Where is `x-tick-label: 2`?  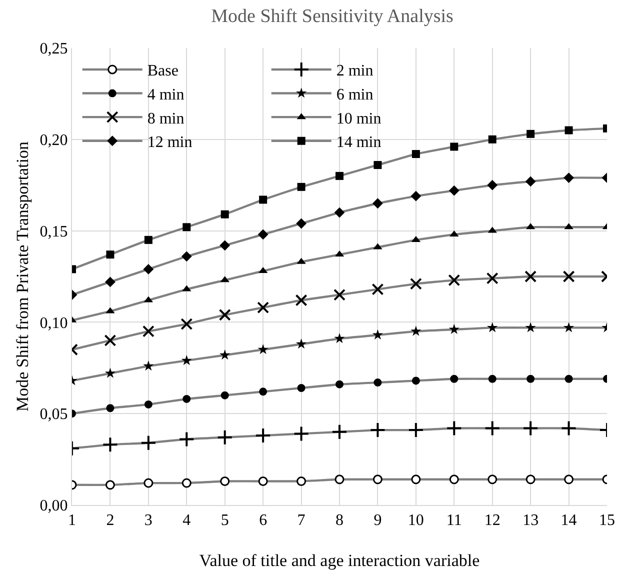
x-tick-label: 2 is located at coordinates (110, 521).